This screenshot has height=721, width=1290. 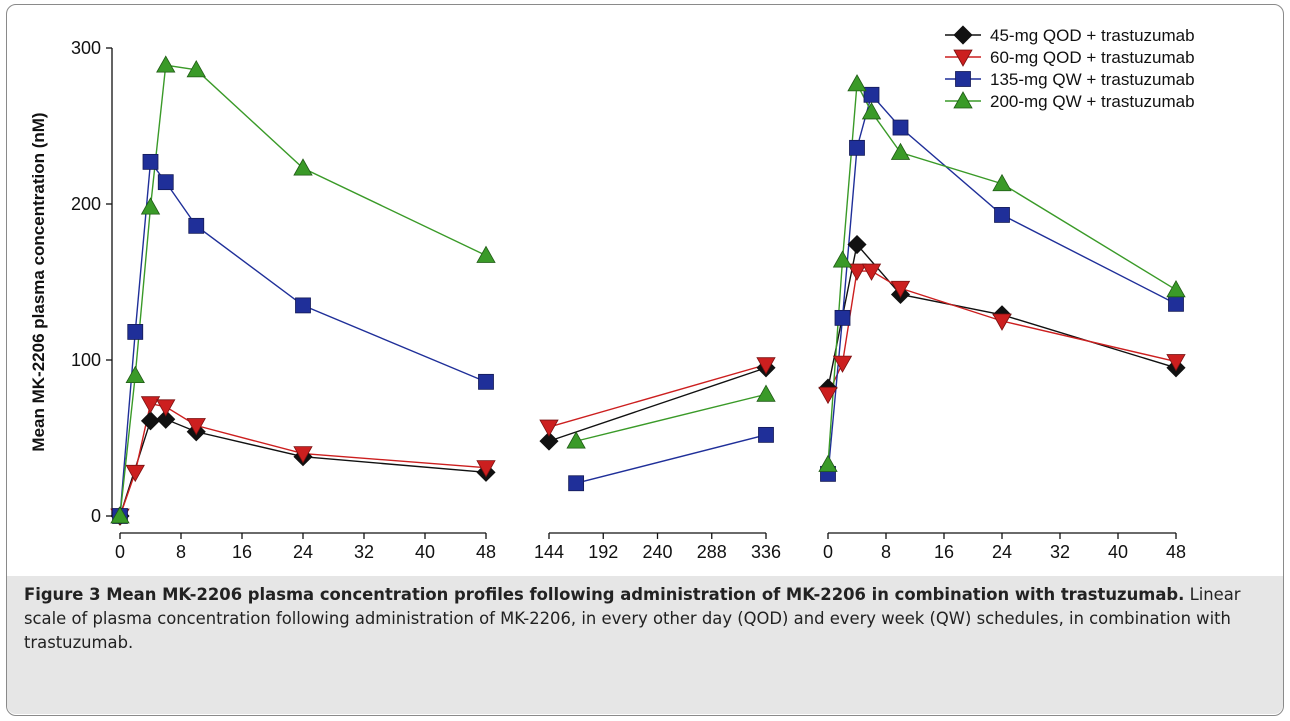 What do you see at coordinates (1092, 101) in the screenshot?
I see `legend-200-mg-qw-trastuzumab-label: 200-mg QW + trastuzumab` at bounding box center [1092, 101].